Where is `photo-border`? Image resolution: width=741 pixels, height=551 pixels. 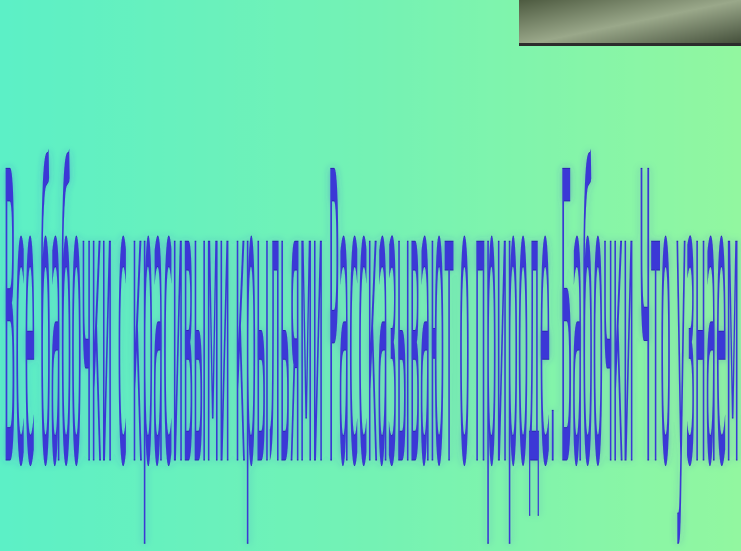
photo-border is located at coordinates (630, 44).